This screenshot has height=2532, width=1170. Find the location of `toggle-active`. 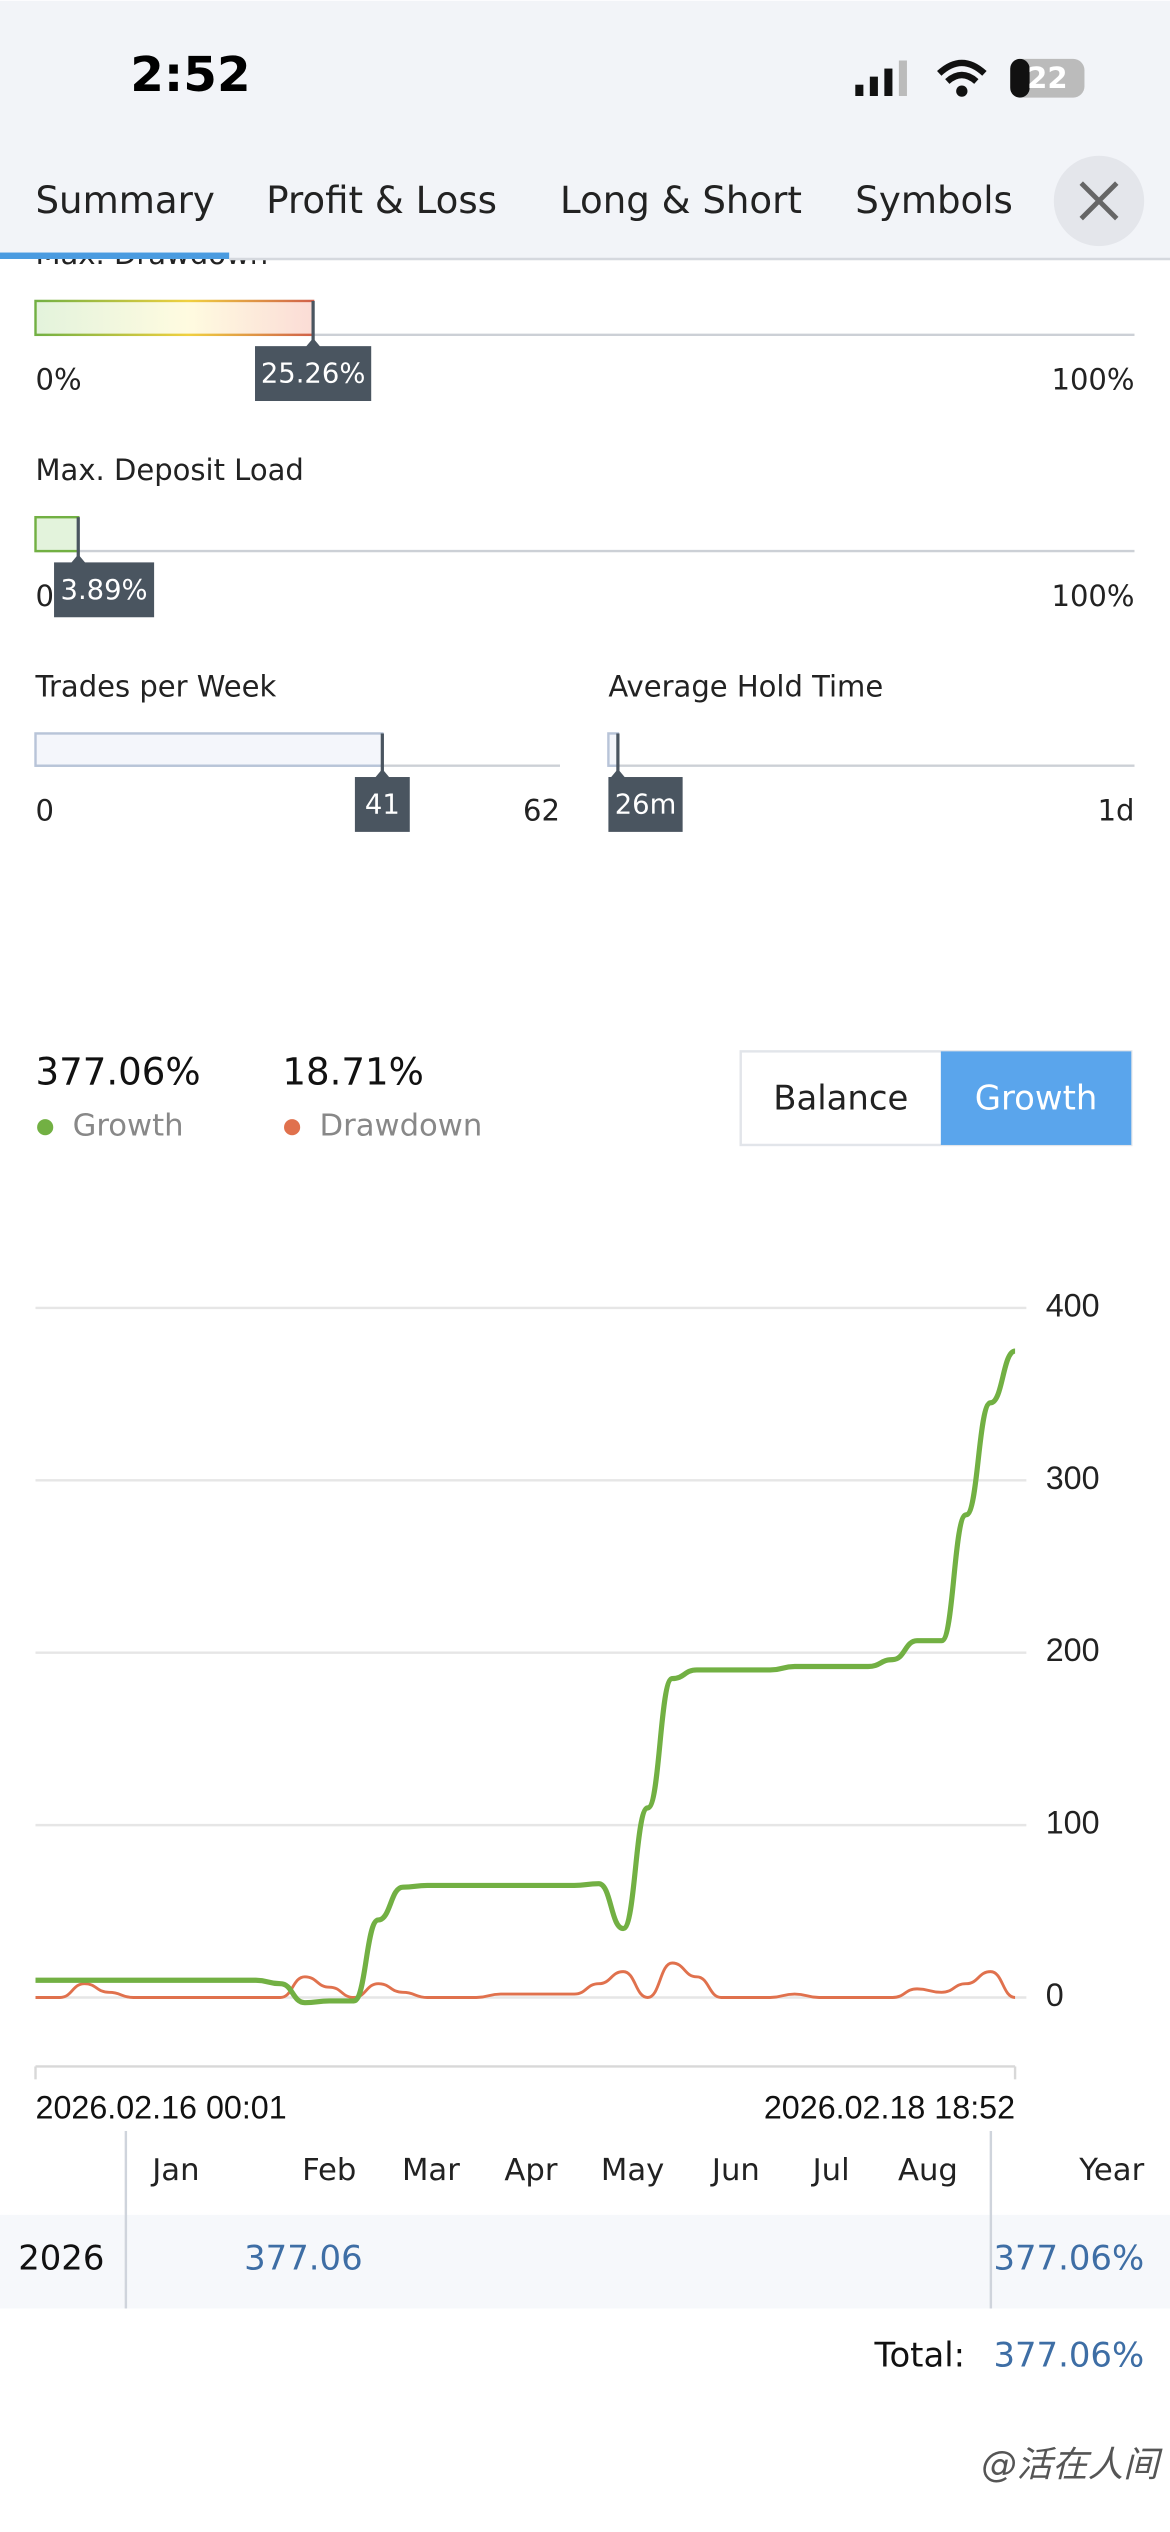

toggle-active is located at coordinates (1036, 1098).